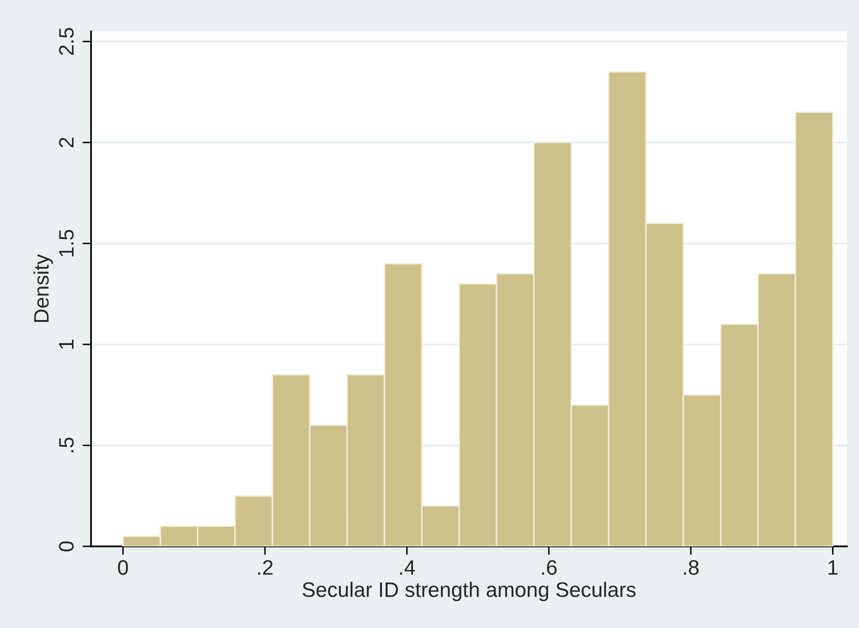  Describe the element at coordinates (66, 243) in the screenshot. I see `y-tick-label: 1.5` at that location.